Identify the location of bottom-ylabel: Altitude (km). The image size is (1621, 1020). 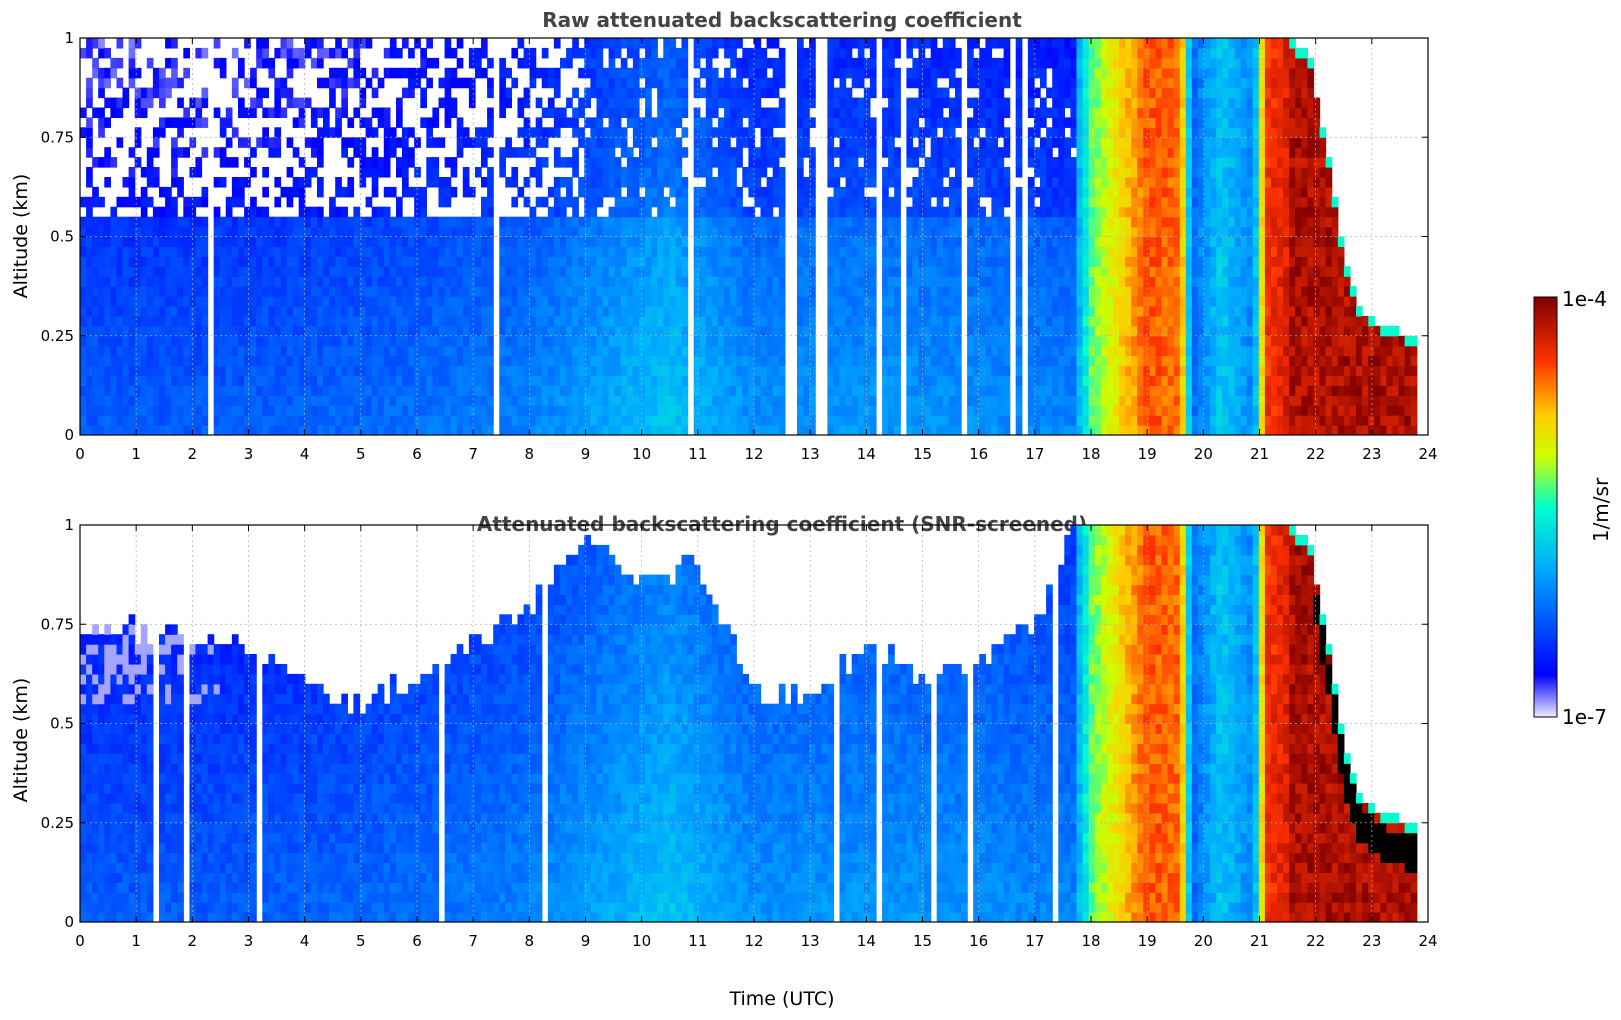
(21, 740).